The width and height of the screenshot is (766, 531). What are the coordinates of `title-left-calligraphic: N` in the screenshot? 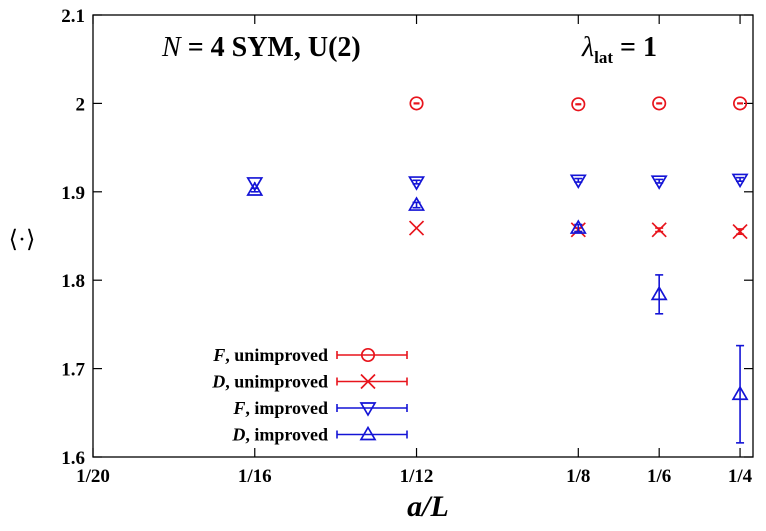 It's located at (171, 47).